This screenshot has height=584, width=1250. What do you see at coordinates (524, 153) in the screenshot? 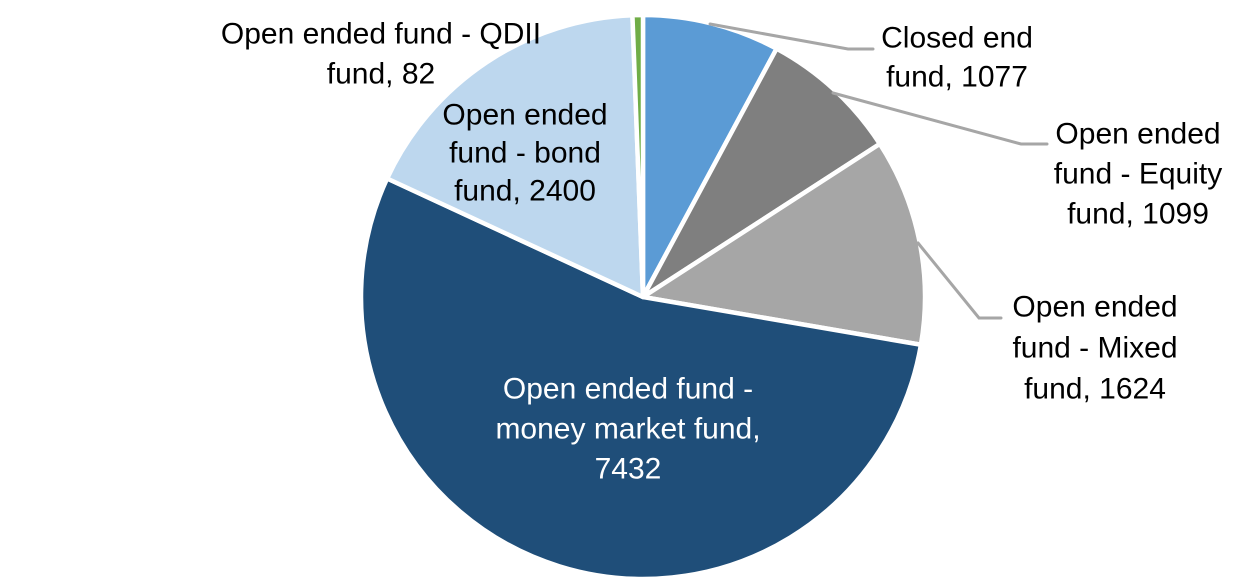
I see `slice-label: Open ended fund - bond fund, 2400` at bounding box center [524, 153].